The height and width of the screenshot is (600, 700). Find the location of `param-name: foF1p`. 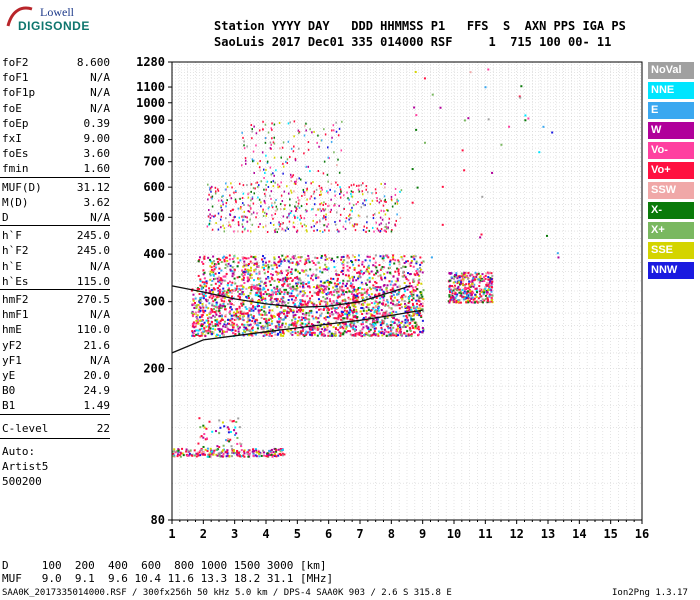

param-name: foF1p is located at coordinates (19, 93).